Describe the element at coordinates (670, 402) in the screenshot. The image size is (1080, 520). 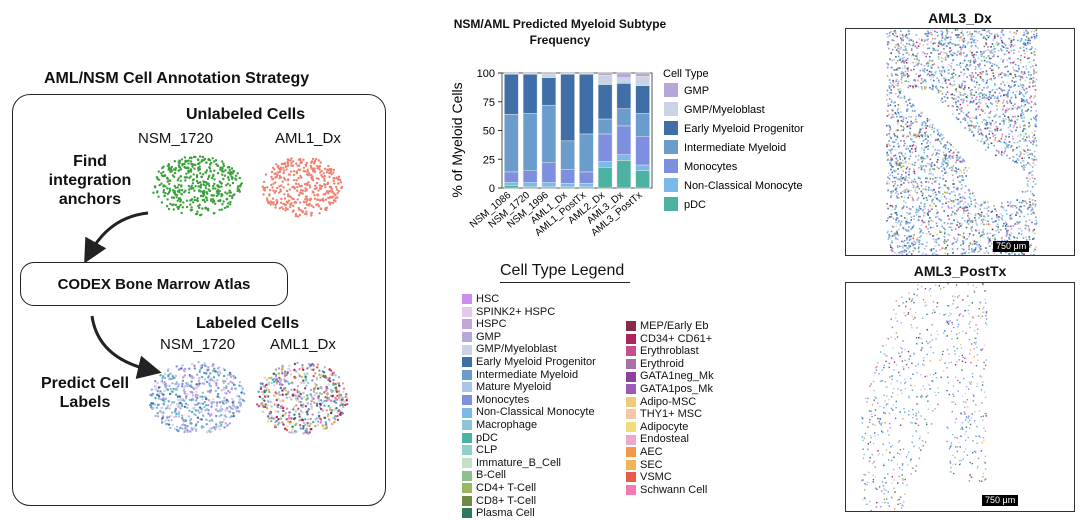
I see `cell-legend-item: Adipo-MSC` at that location.